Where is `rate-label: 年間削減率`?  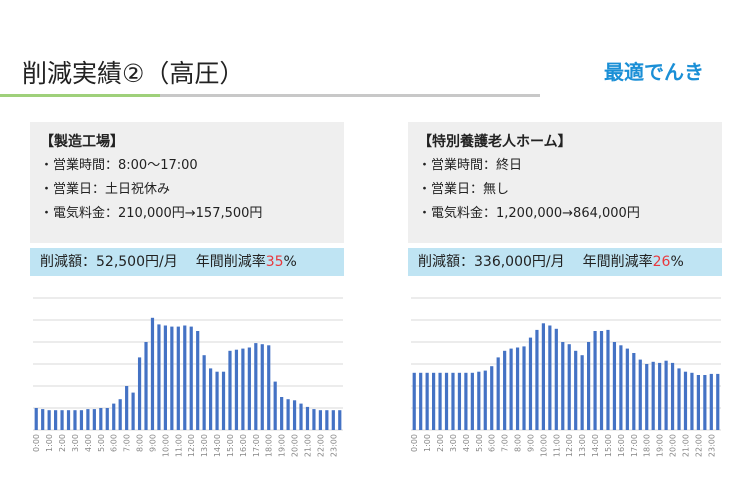 rate-label: 年間削減率 is located at coordinates (617, 262).